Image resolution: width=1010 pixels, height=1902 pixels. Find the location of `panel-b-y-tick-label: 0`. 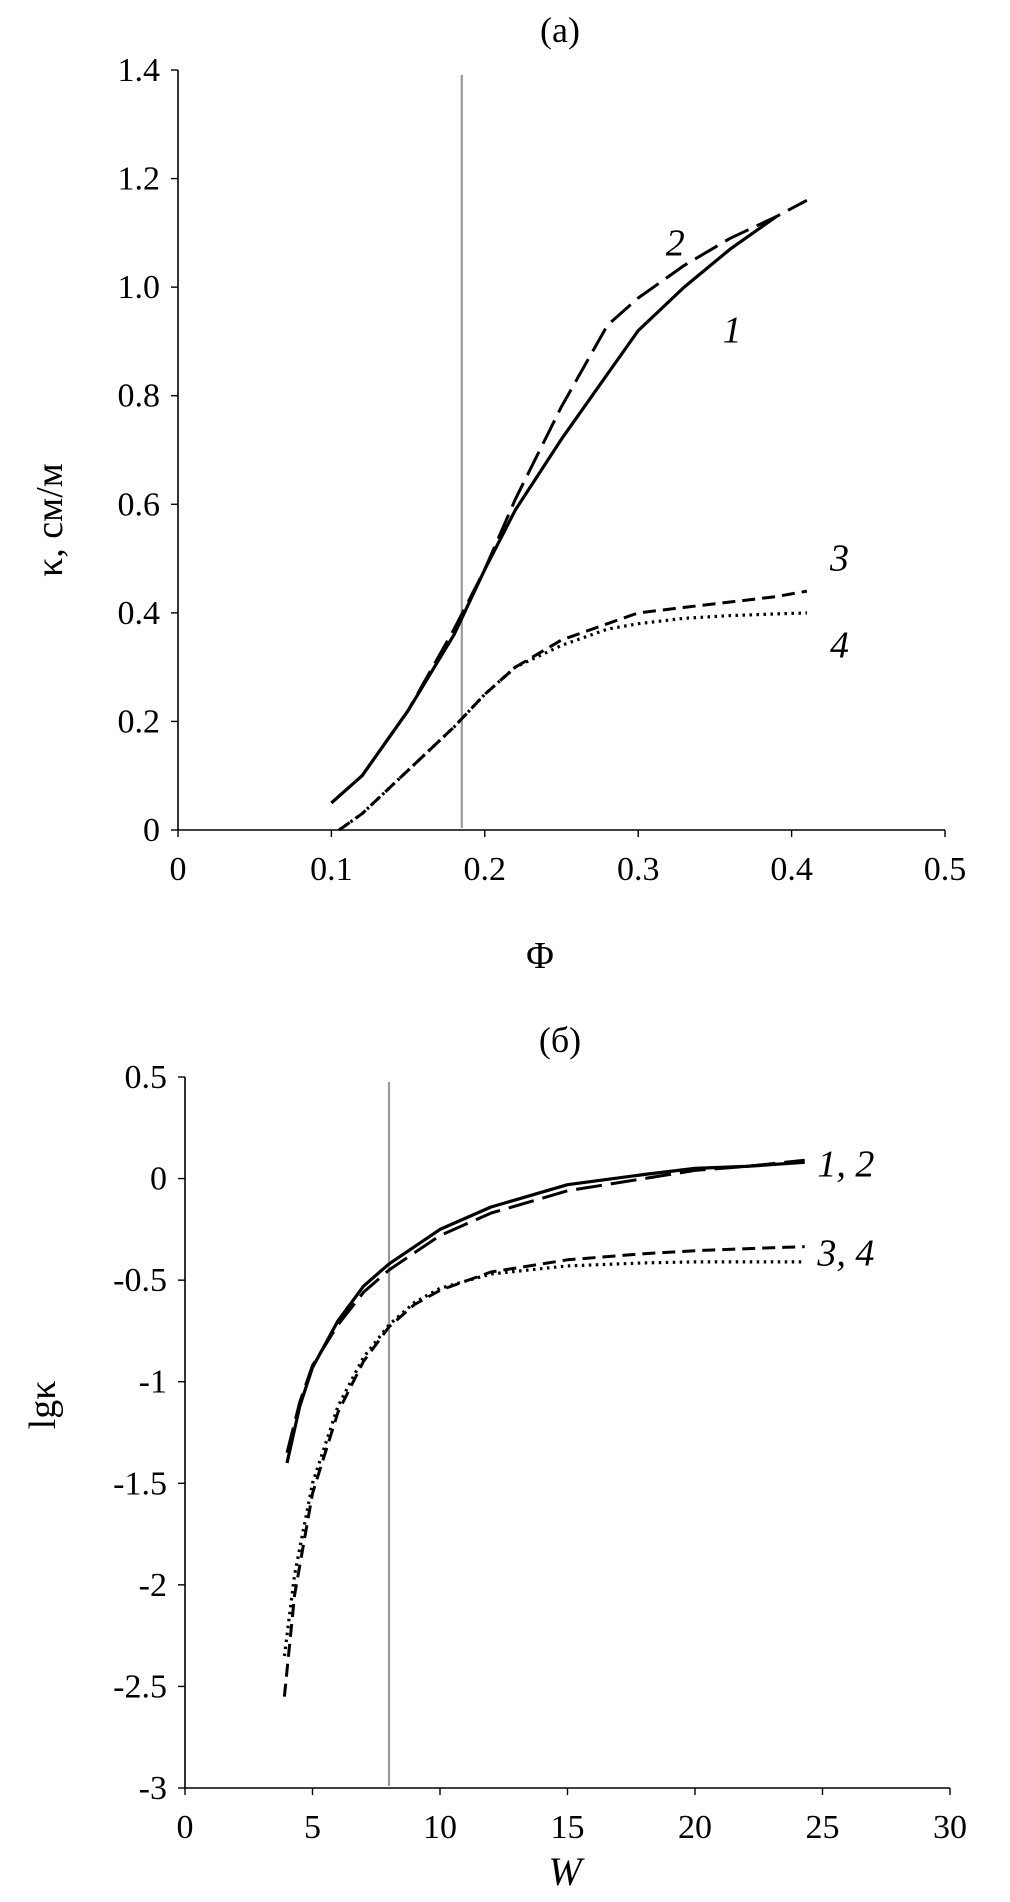

panel-b-y-tick-label: 0 is located at coordinates (158, 1179).